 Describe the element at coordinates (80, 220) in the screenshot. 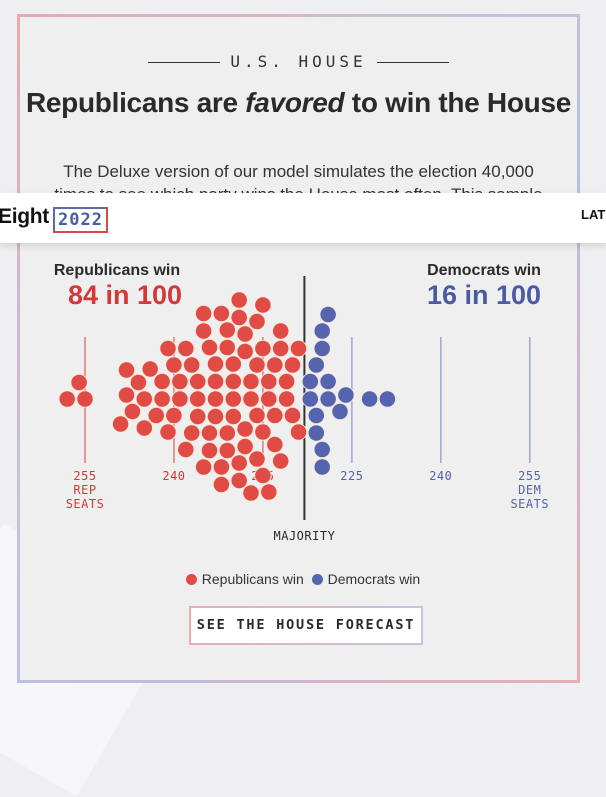

I see `brand-year-badge: 2022` at that location.